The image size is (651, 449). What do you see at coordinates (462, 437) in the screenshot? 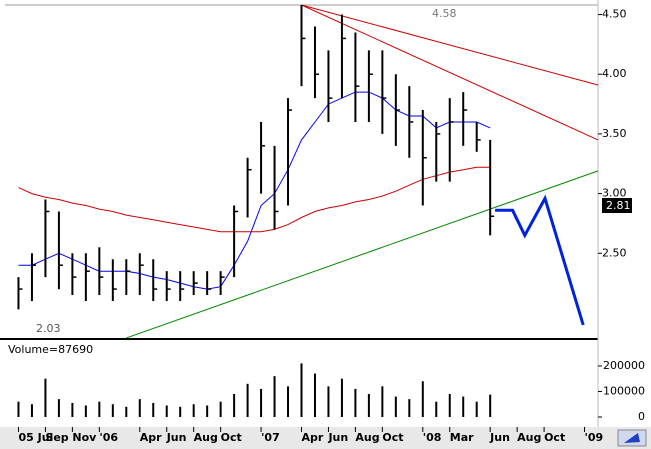
I see `x-tick-label: Mar` at bounding box center [462, 437].